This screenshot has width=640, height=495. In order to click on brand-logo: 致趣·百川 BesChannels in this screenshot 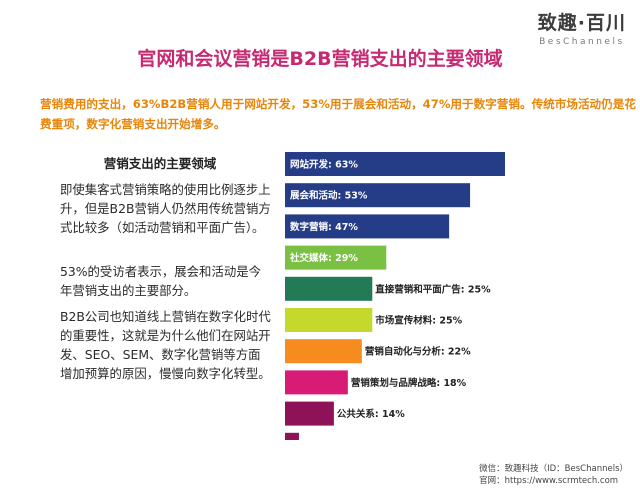, I will do `click(582, 27)`.